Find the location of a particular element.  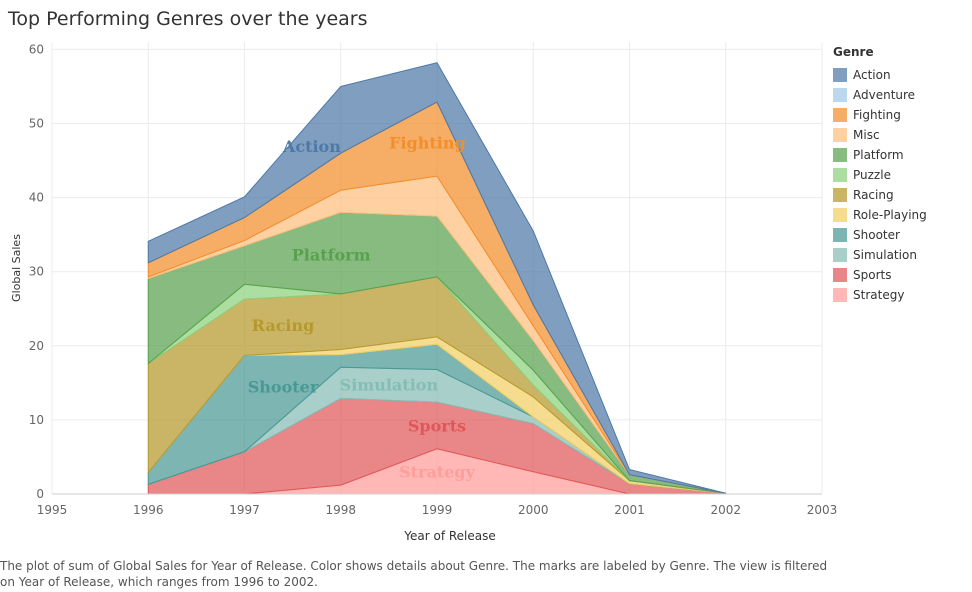

area-label-action: Action is located at coordinates (311, 146).